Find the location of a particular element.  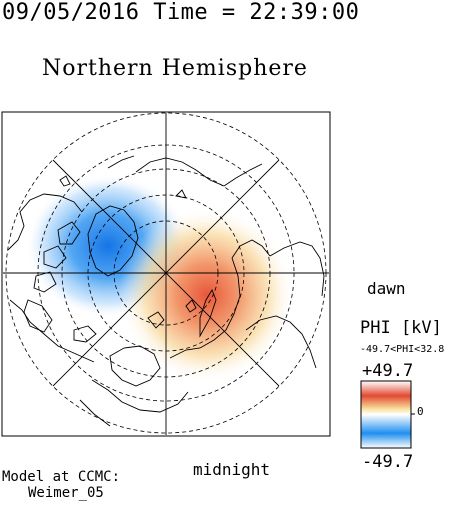

colorbar-title: PHI [kV] is located at coordinates (401, 328).